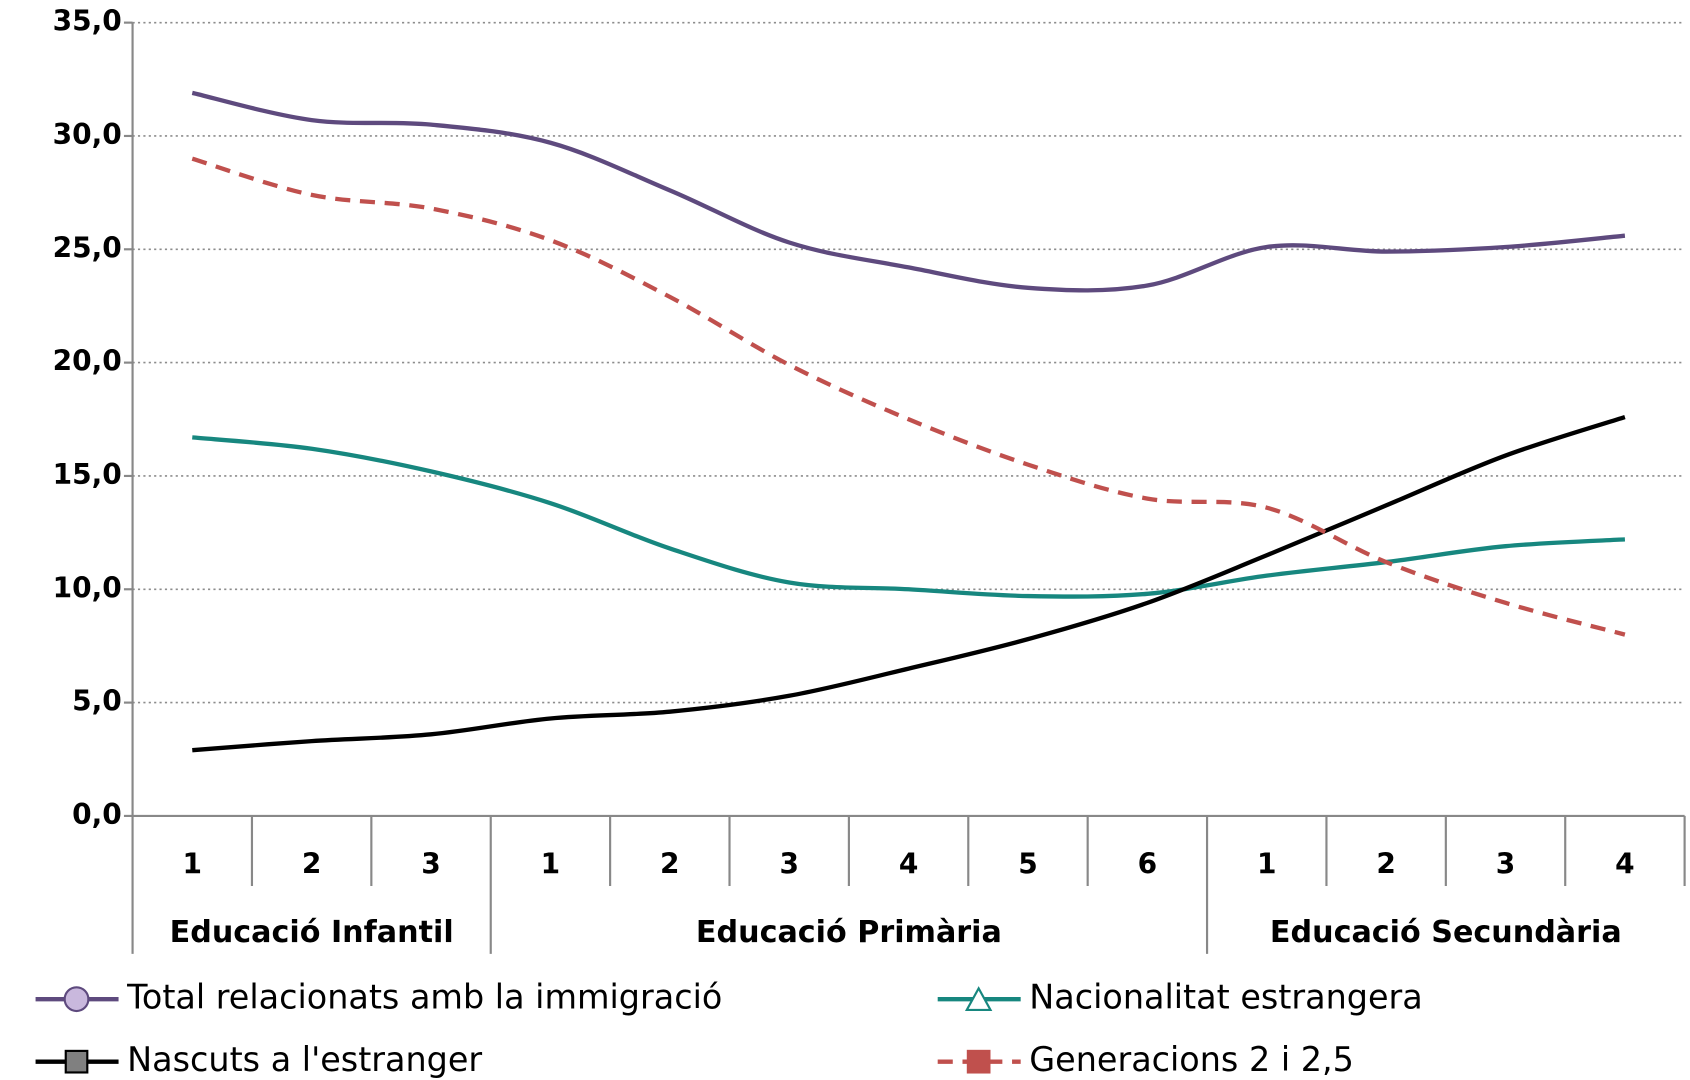 The width and height of the screenshot is (1690, 1080). What do you see at coordinates (849, 932) in the screenshot?
I see `group-label: Educació Primària` at bounding box center [849, 932].